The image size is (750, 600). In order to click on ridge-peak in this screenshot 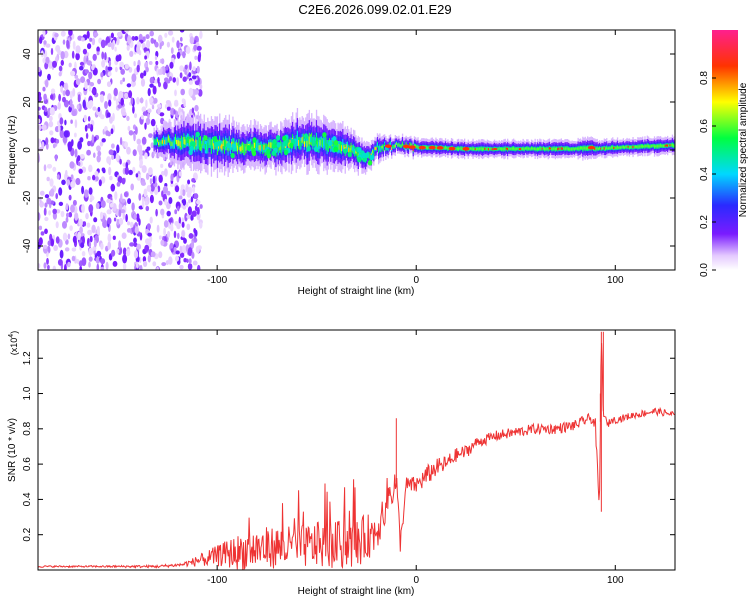, I will do `click(422, 147)`.